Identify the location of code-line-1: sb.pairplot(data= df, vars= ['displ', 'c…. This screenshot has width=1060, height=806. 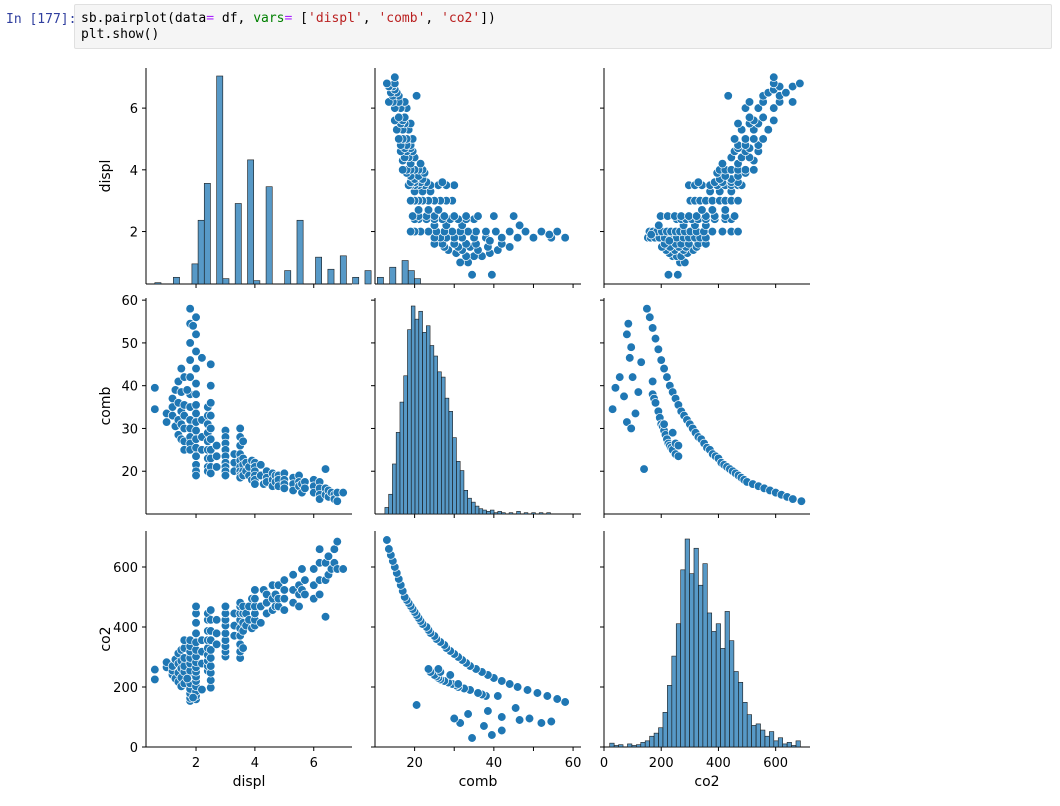
(288, 18).